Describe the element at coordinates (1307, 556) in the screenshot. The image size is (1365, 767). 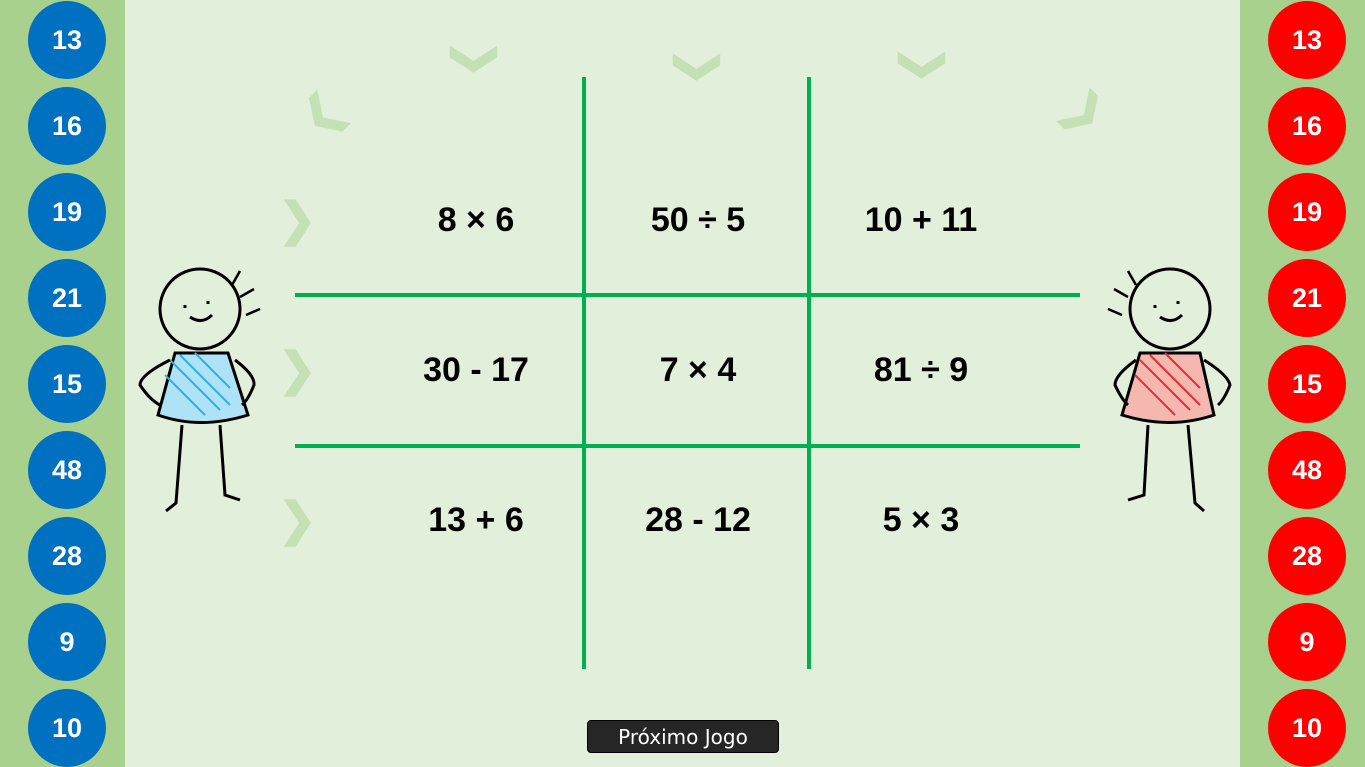
I see `red-number-chip: 28` at that location.